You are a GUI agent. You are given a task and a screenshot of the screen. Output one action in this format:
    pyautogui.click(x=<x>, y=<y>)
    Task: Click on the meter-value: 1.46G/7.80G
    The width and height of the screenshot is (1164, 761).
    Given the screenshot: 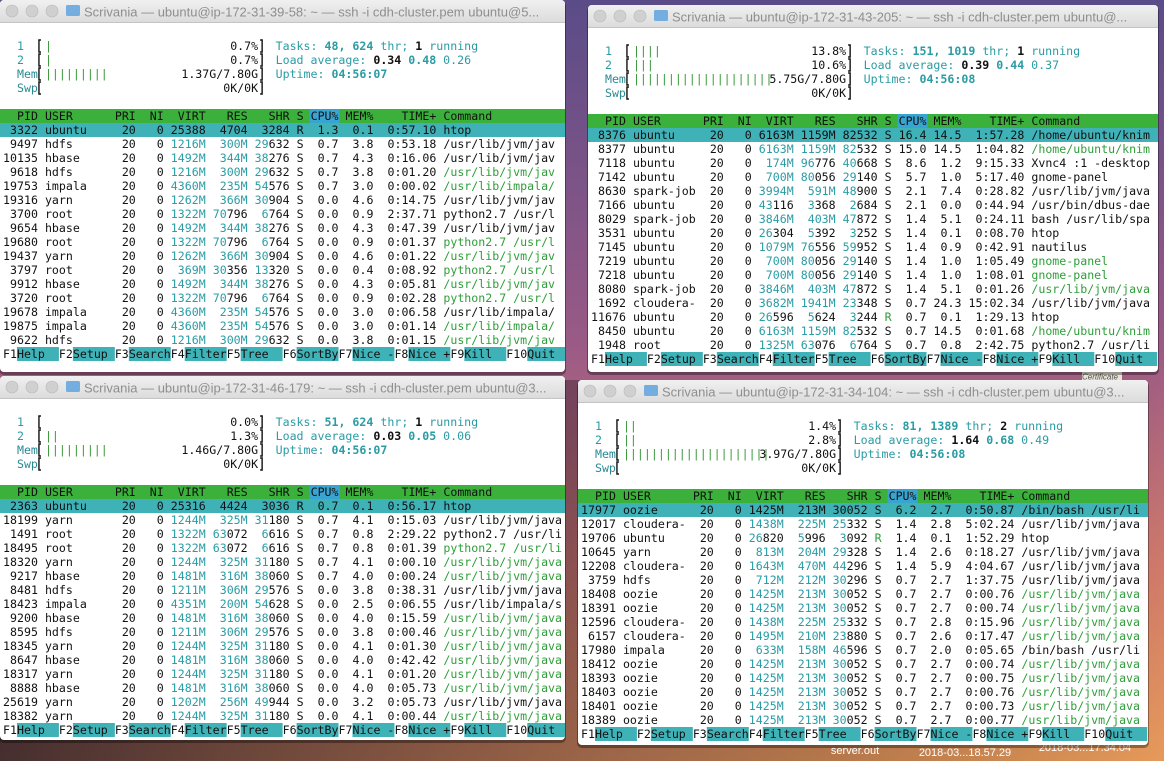 What is the action you would take?
    pyautogui.click(x=219, y=450)
    